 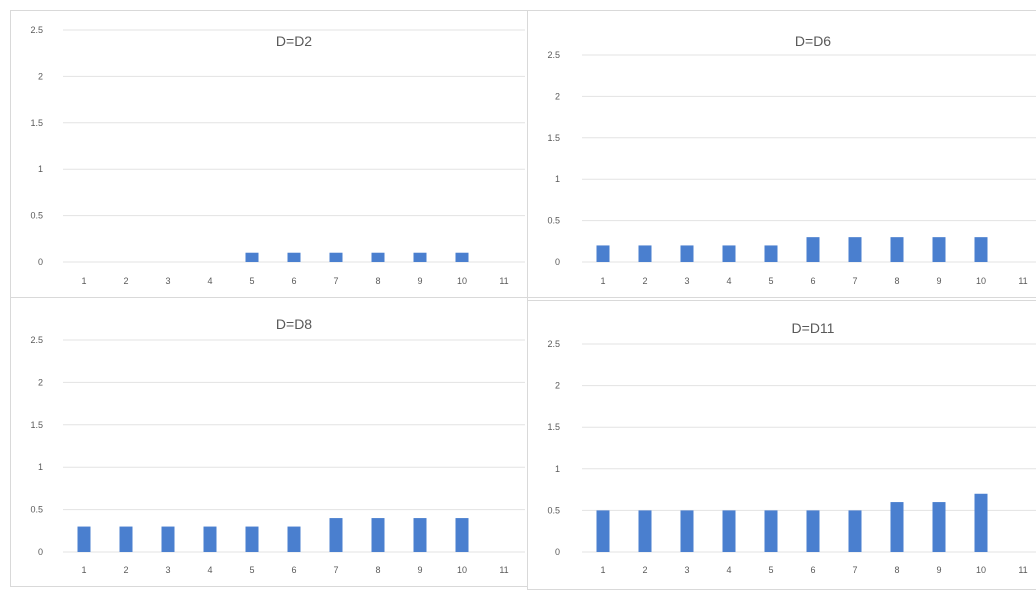 What do you see at coordinates (813, 41) in the screenshot?
I see `chart-title-d6: D=D6` at bounding box center [813, 41].